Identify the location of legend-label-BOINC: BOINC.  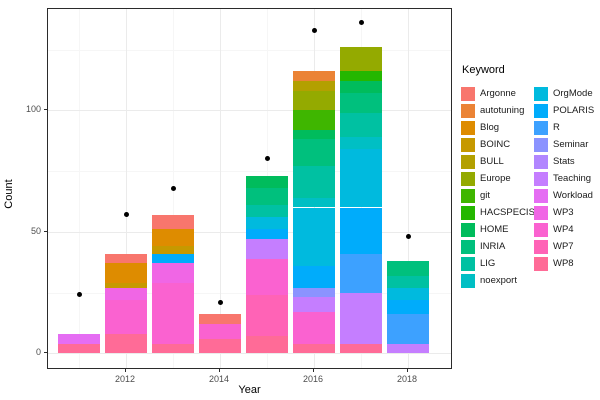
(495, 144).